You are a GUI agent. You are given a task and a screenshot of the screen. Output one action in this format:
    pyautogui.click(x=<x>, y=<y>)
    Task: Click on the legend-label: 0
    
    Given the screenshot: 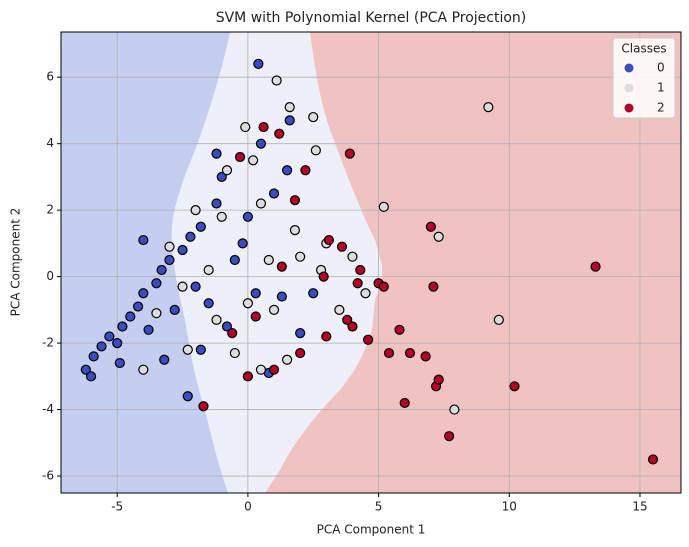 What is the action you would take?
    pyautogui.click(x=661, y=68)
    